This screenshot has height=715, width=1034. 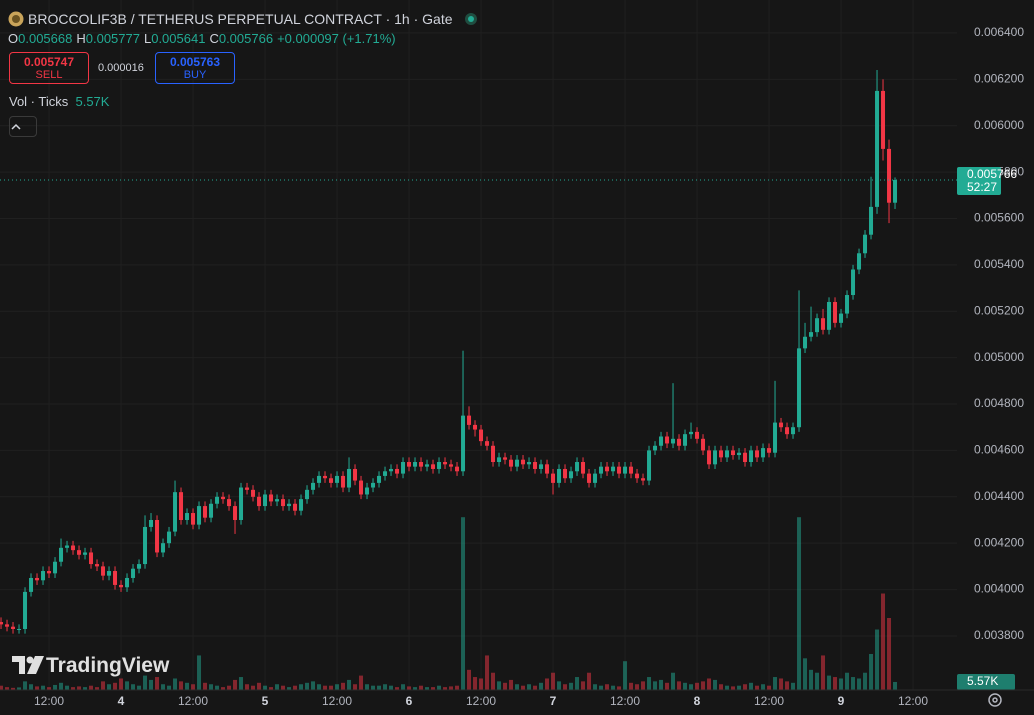 What do you see at coordinates (59, 101) in the screenshot?
I see `volume-indicator: Vol · Ticks 5.57K` at bounding box center [59, 101].